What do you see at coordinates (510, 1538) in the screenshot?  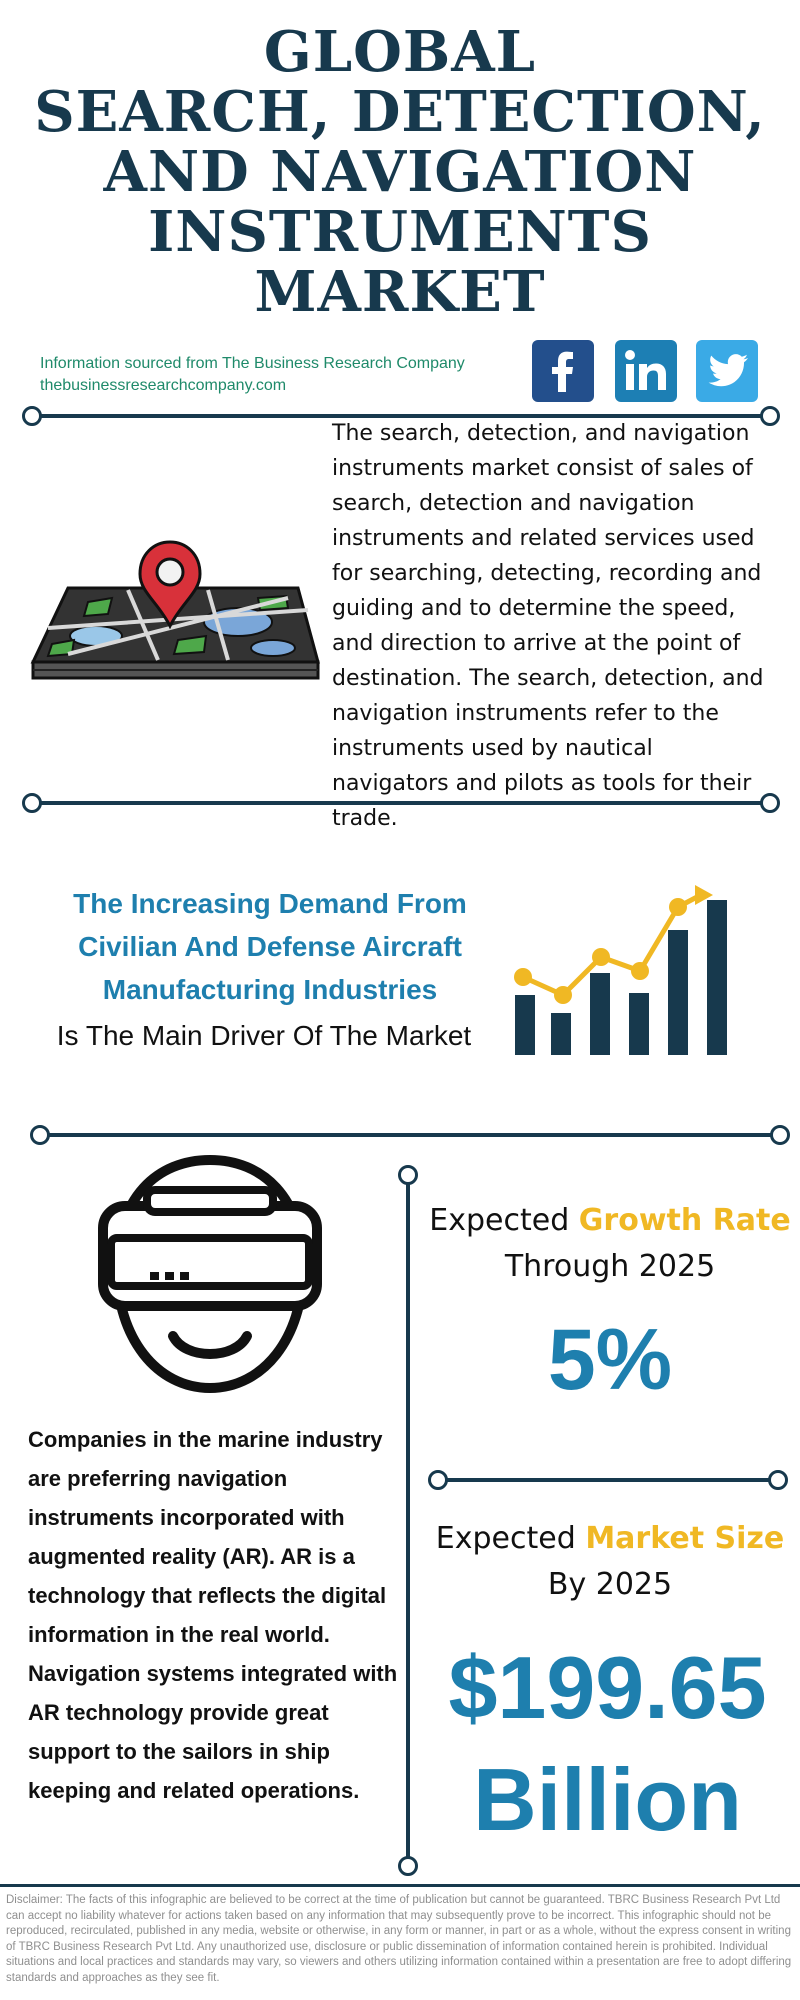 I see `market-label-prefix: Expected` at bounding box center [510, 1538].